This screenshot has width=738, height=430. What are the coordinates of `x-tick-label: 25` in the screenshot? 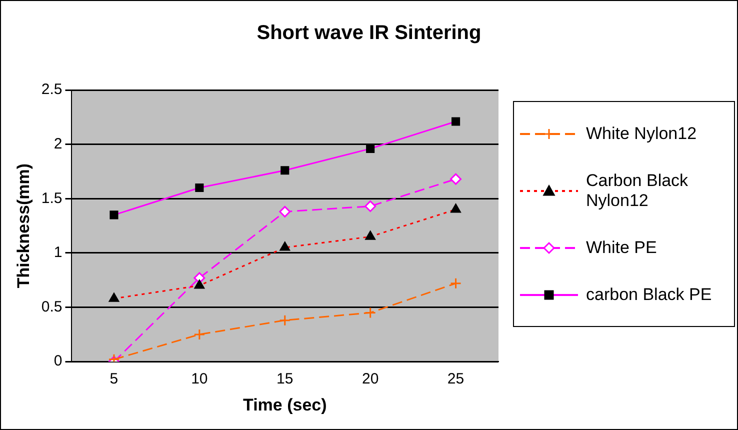 It's located at (455, 379).